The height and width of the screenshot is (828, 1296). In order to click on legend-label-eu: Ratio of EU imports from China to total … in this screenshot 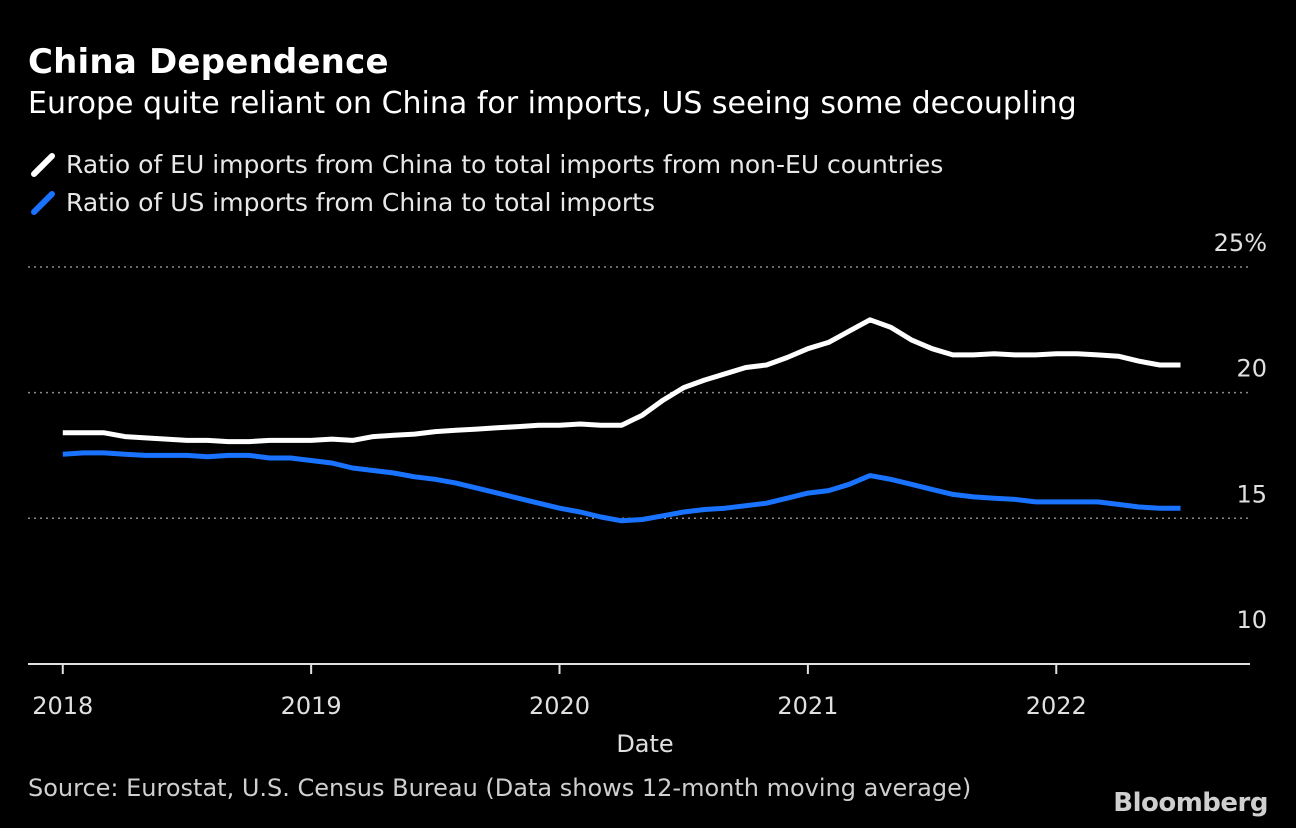, I will do `click(505, 164)`.